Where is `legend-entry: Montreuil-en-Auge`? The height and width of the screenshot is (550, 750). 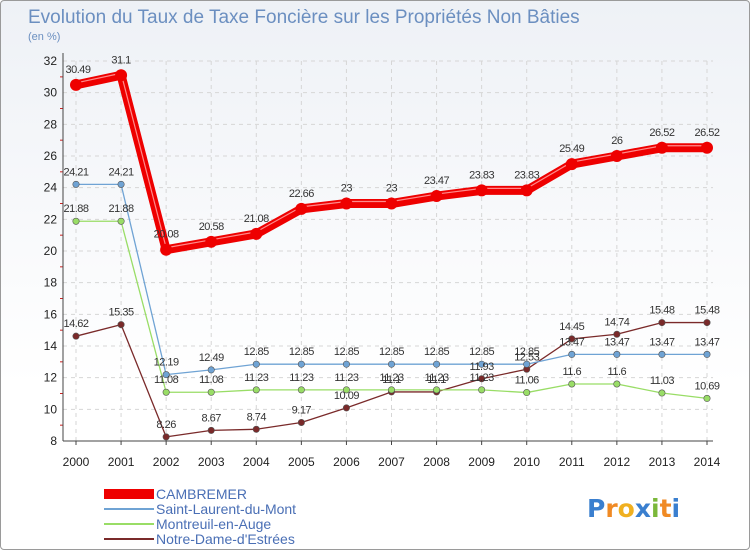
legend-entry: Montreuil-en-Auge is located at coordinates (213, 524).